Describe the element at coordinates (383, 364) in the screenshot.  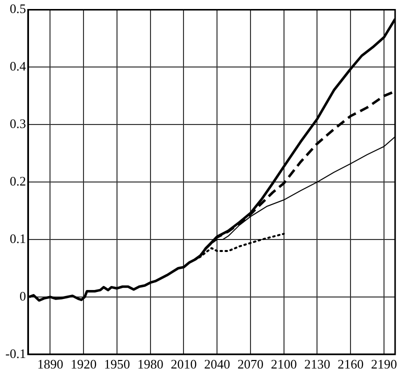
I see `x-tick-label: 2190` at that location.